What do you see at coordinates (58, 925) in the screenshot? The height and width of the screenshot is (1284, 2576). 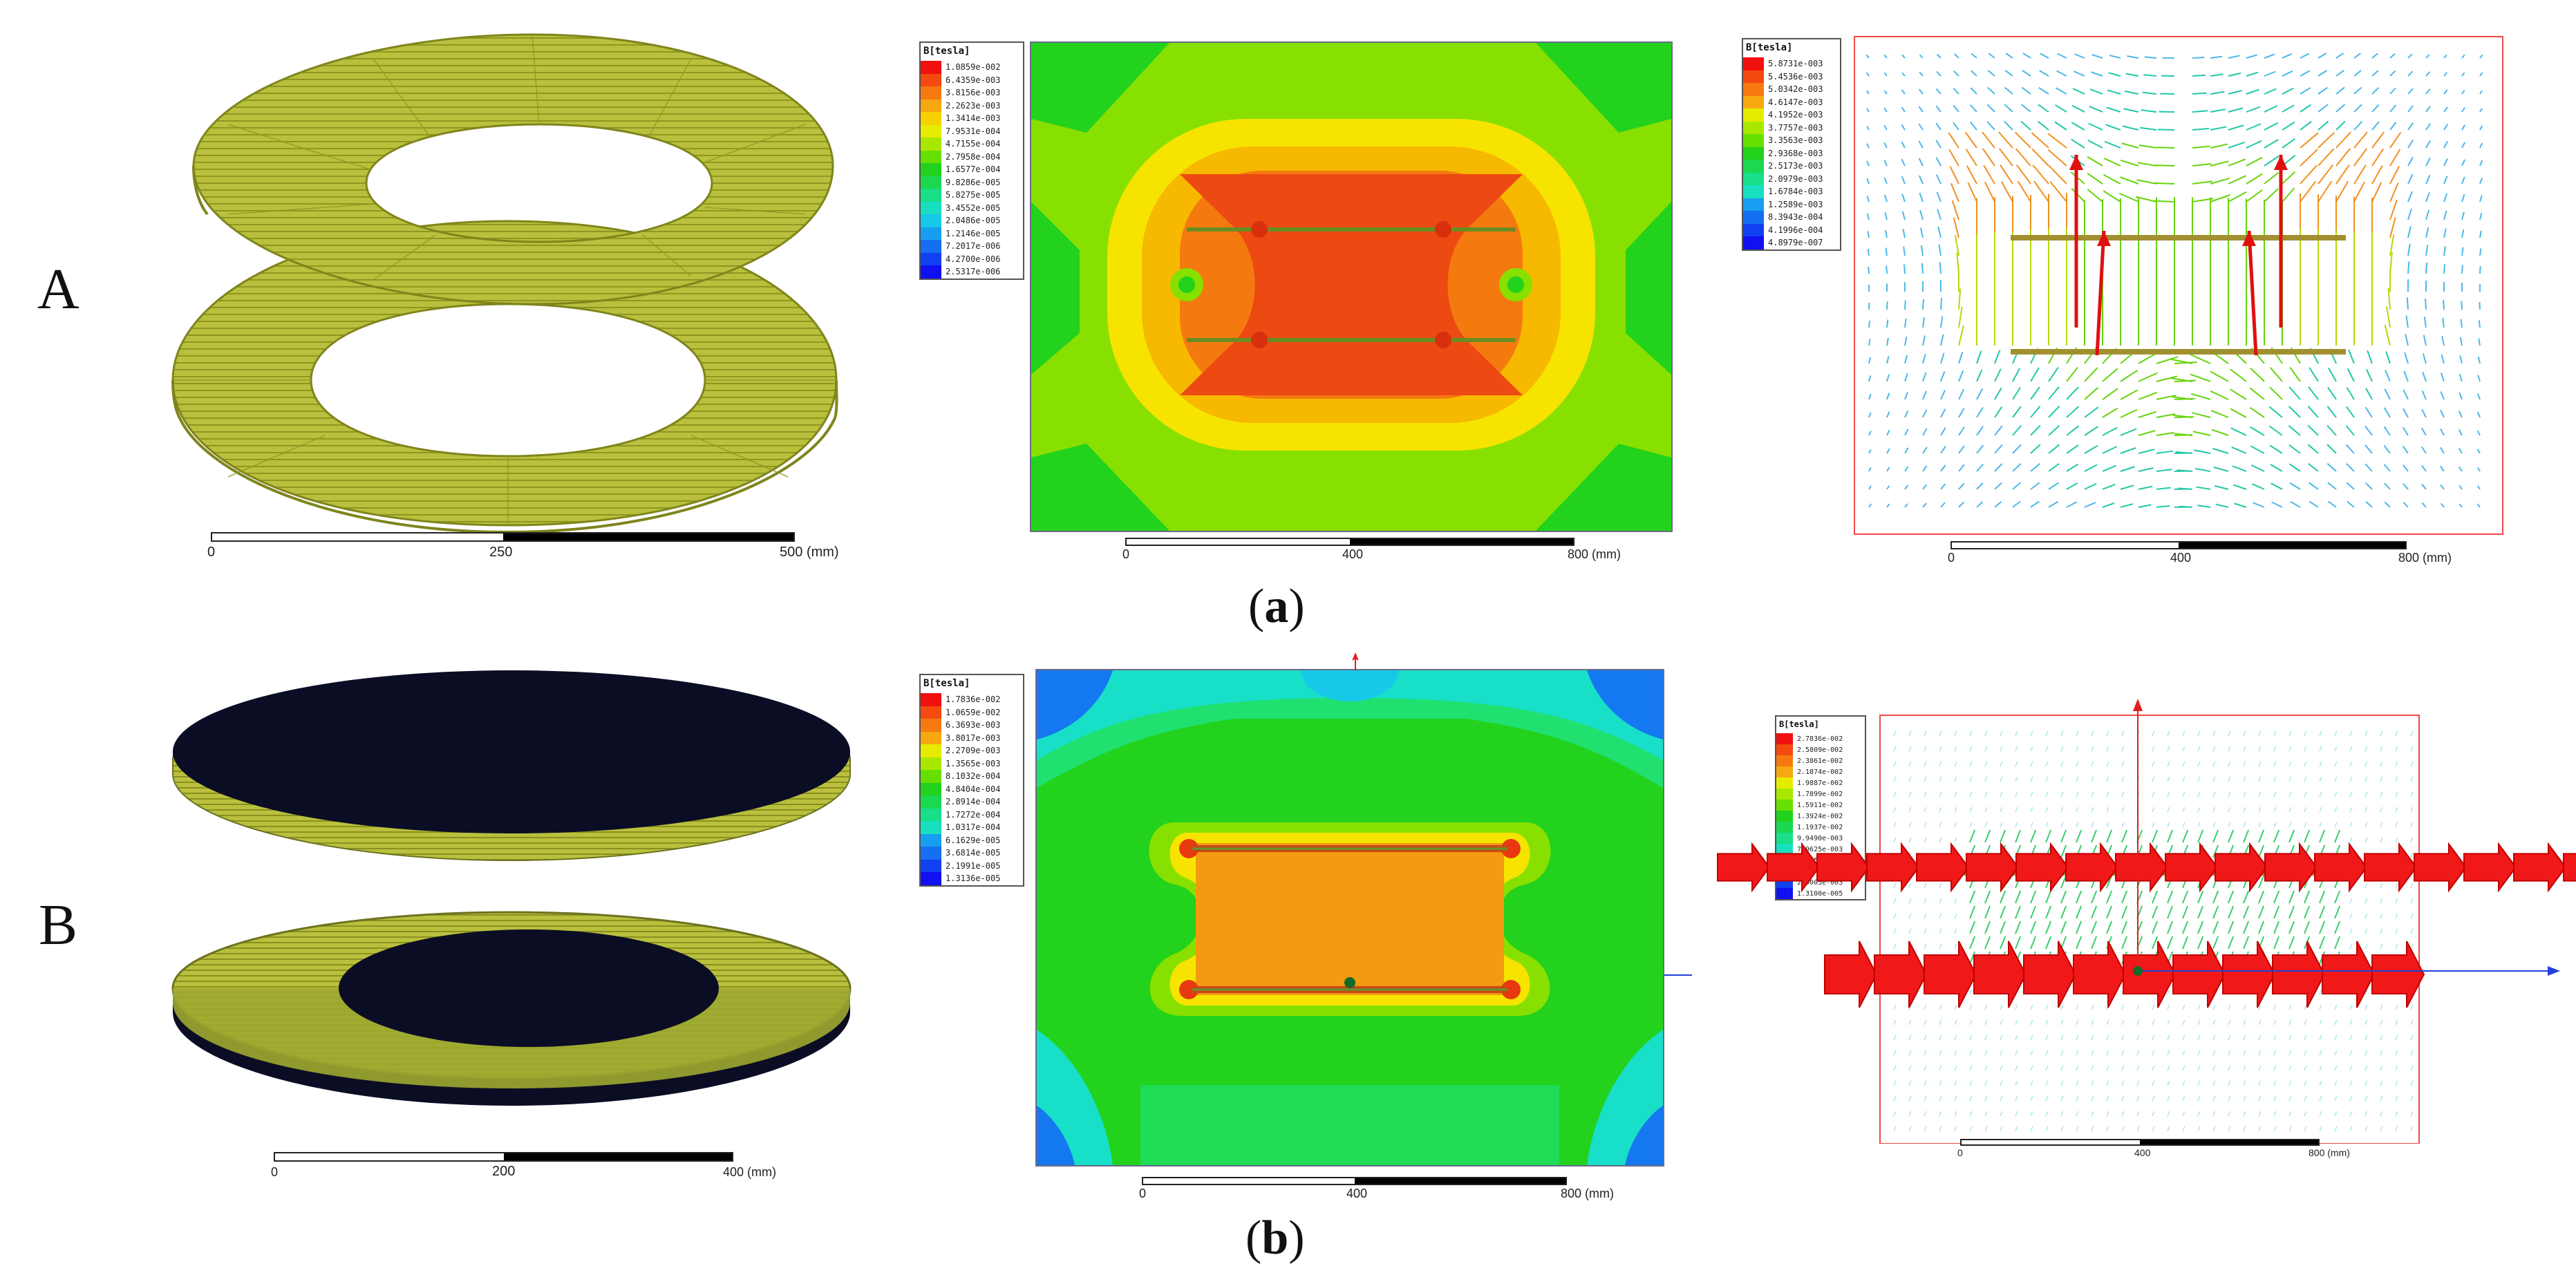 I see `row-label-b: B` at bounding box center [58, 925].